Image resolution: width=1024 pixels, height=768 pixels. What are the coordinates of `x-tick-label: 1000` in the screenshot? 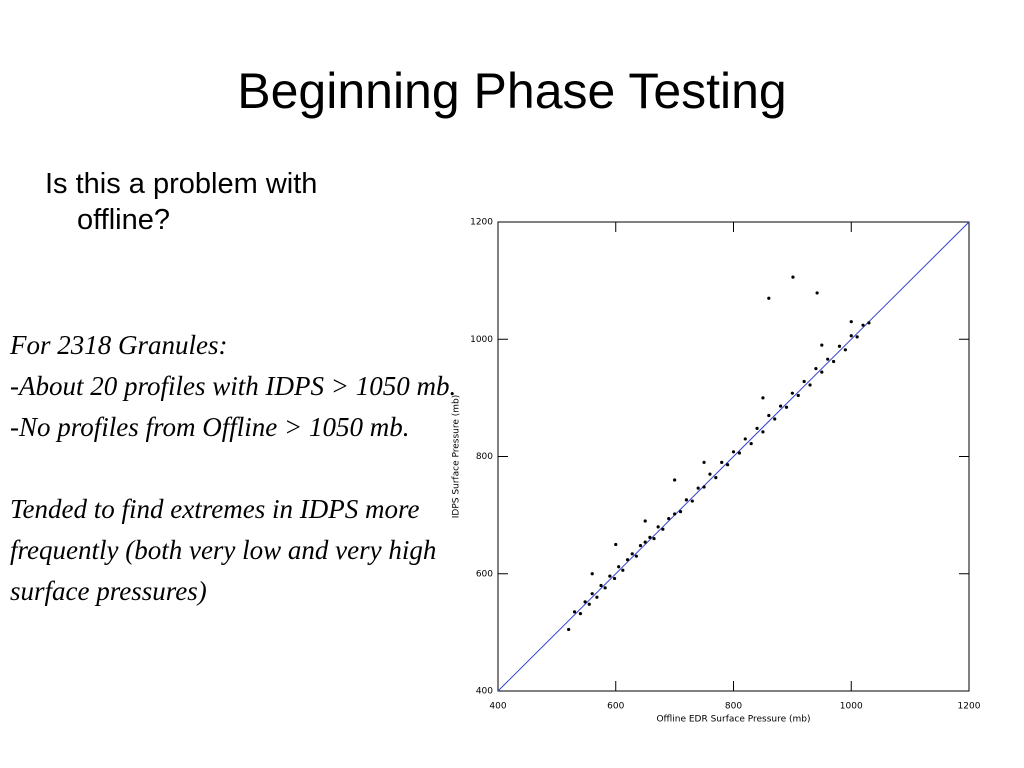 It's located at (851, 707).